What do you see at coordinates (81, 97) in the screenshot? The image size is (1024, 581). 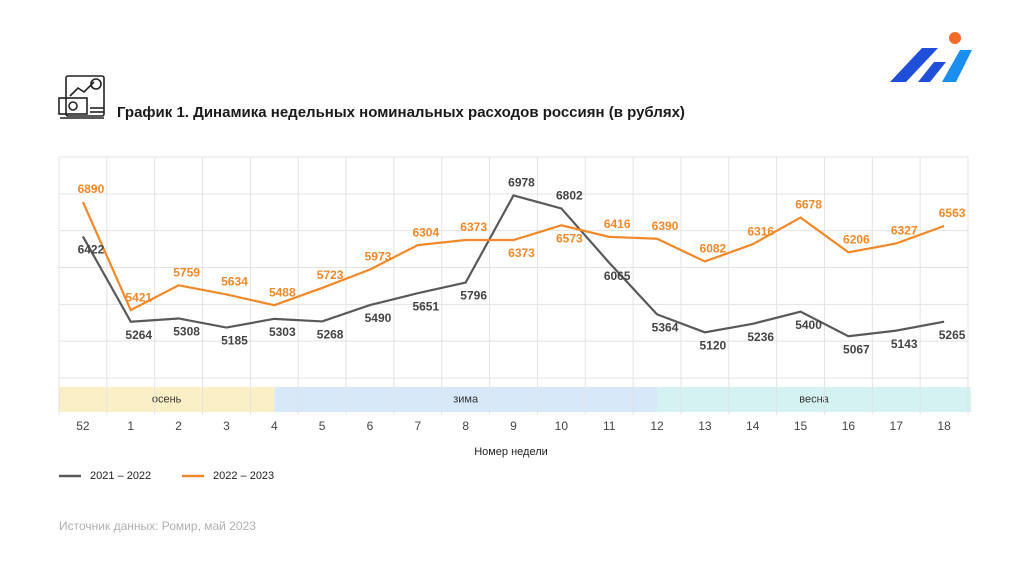 I see `report-icon` at bounding box center [81, 97].